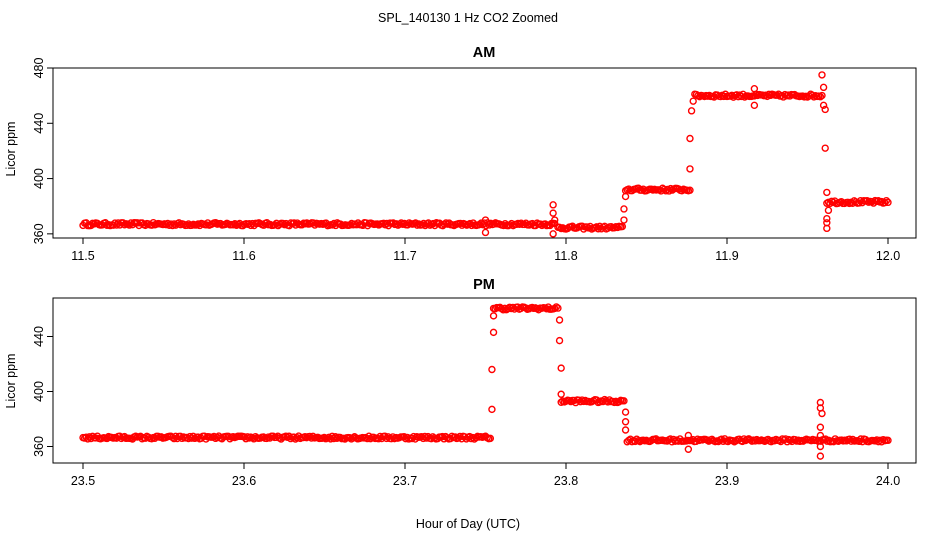  Describe the element at coordinates (888, 481) in the screenshot. I see `x-tick-label: 24.0` at that location.